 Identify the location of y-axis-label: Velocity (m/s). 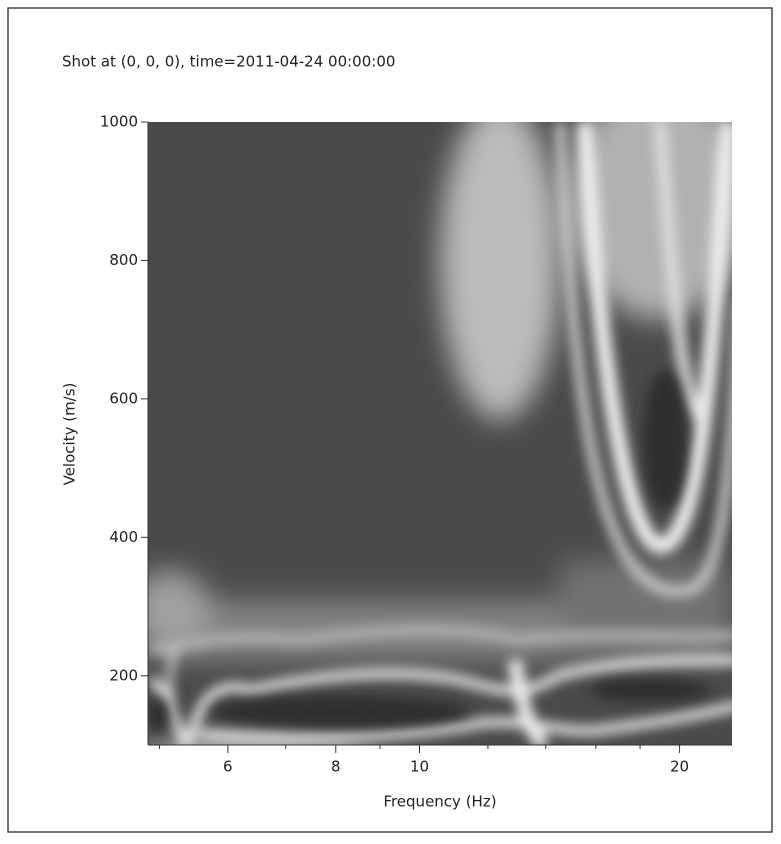
(70, 434).